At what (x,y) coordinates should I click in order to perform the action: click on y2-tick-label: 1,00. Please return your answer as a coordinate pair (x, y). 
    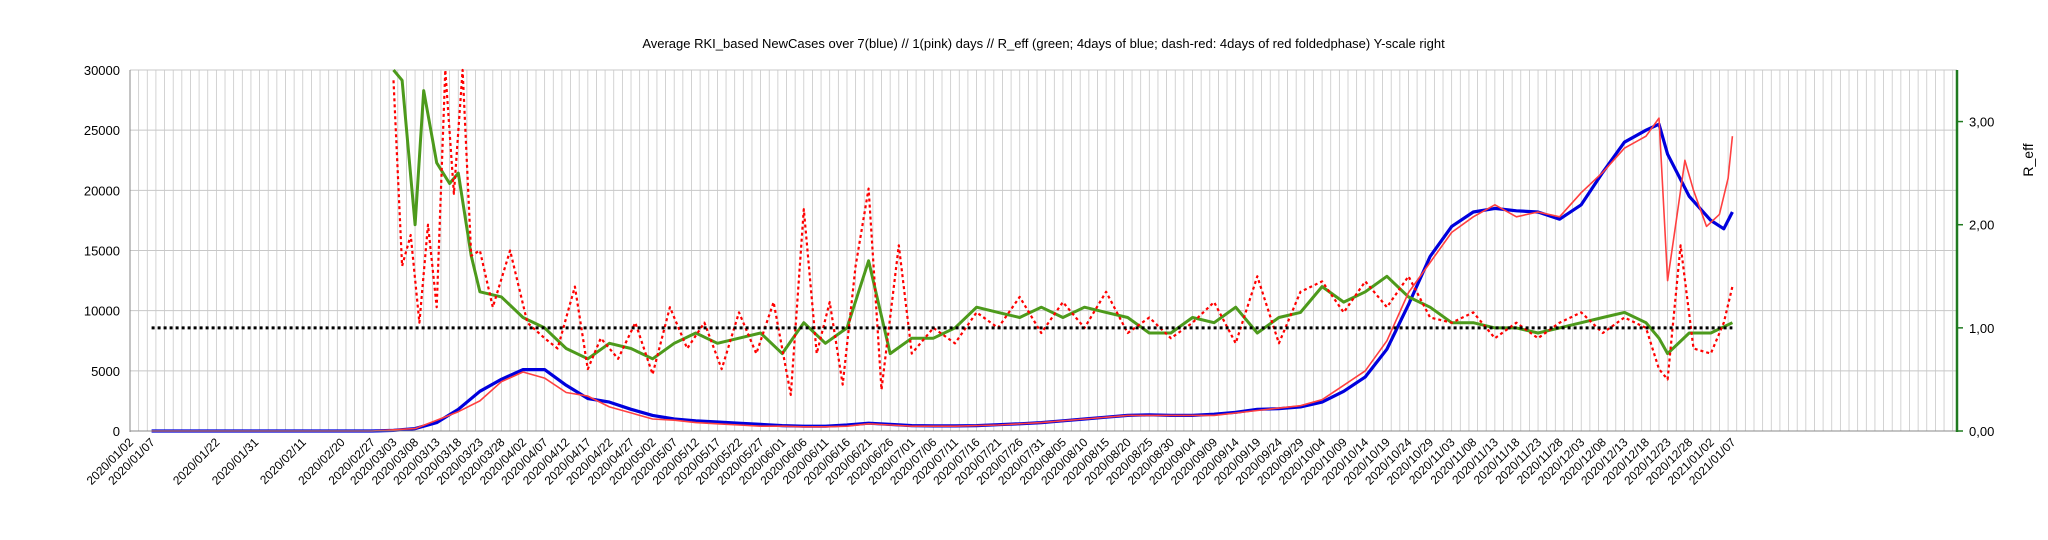
    Looking at the image, I should click on (1981, 328).